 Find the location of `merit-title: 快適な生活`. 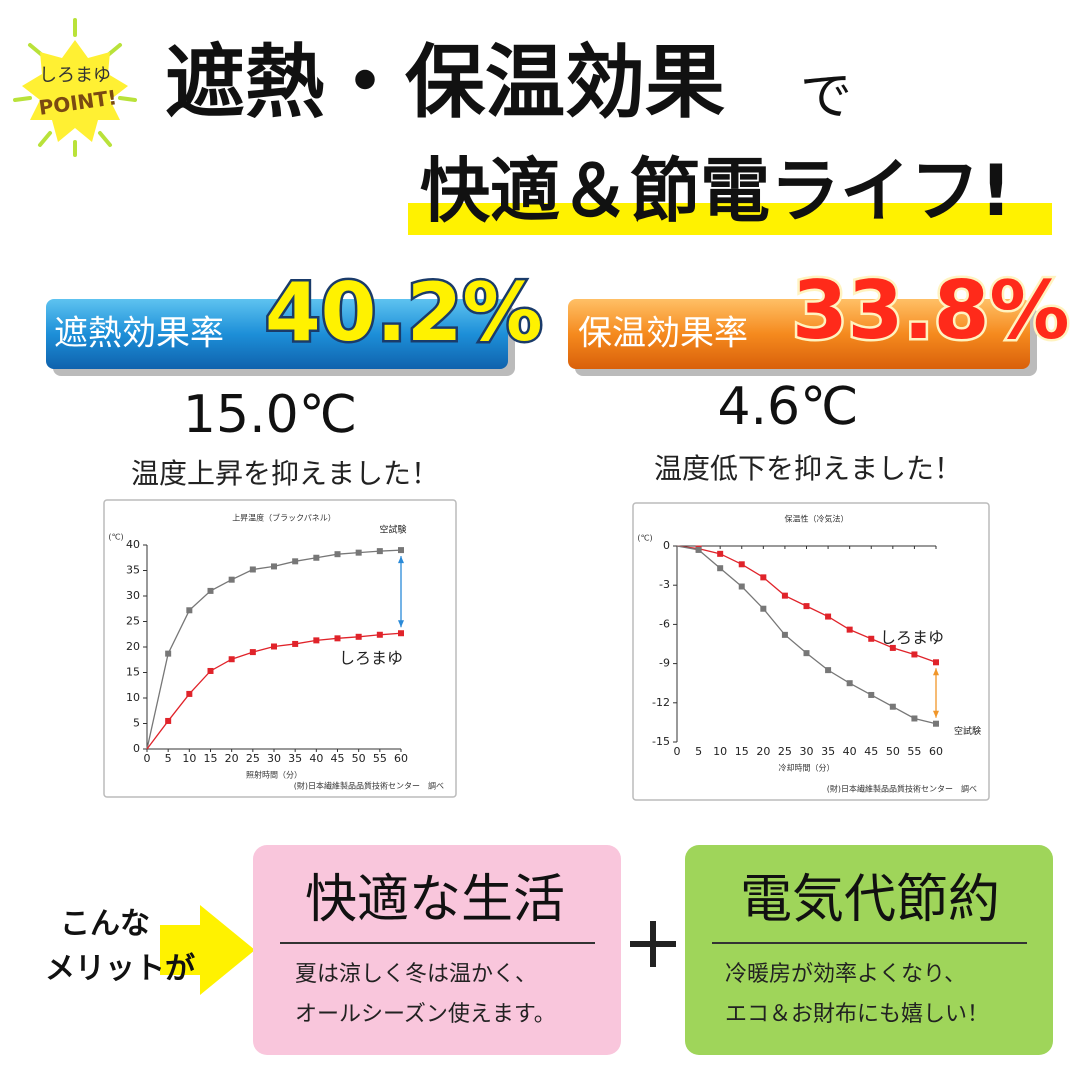

merit-title: 快適な生活 is located at coordinates (435, 900).